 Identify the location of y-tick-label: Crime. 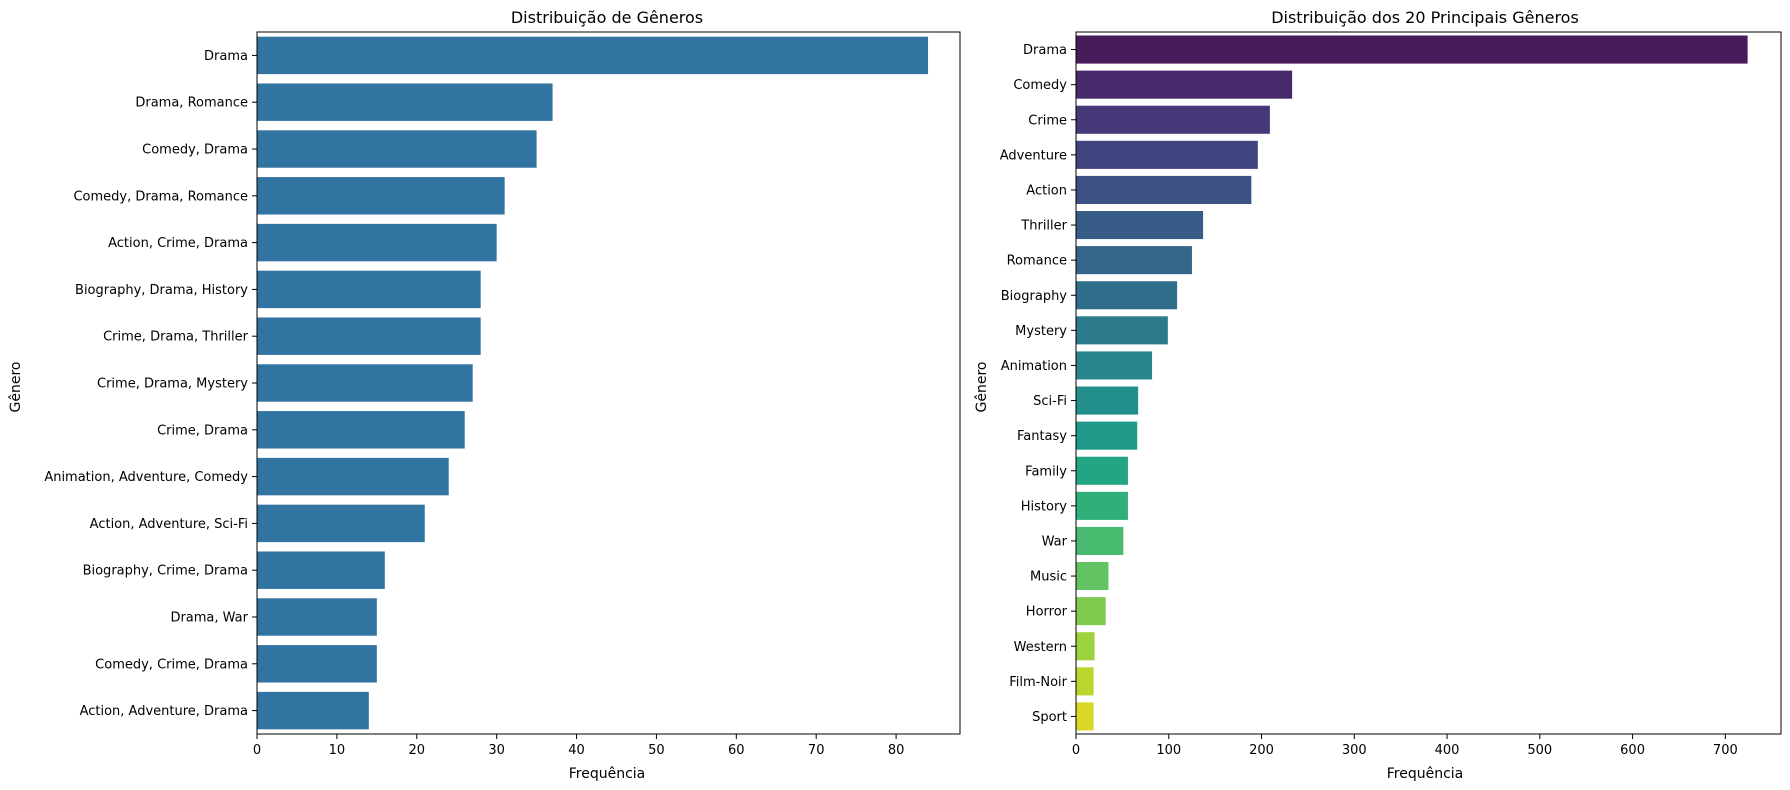
(1047, 120).